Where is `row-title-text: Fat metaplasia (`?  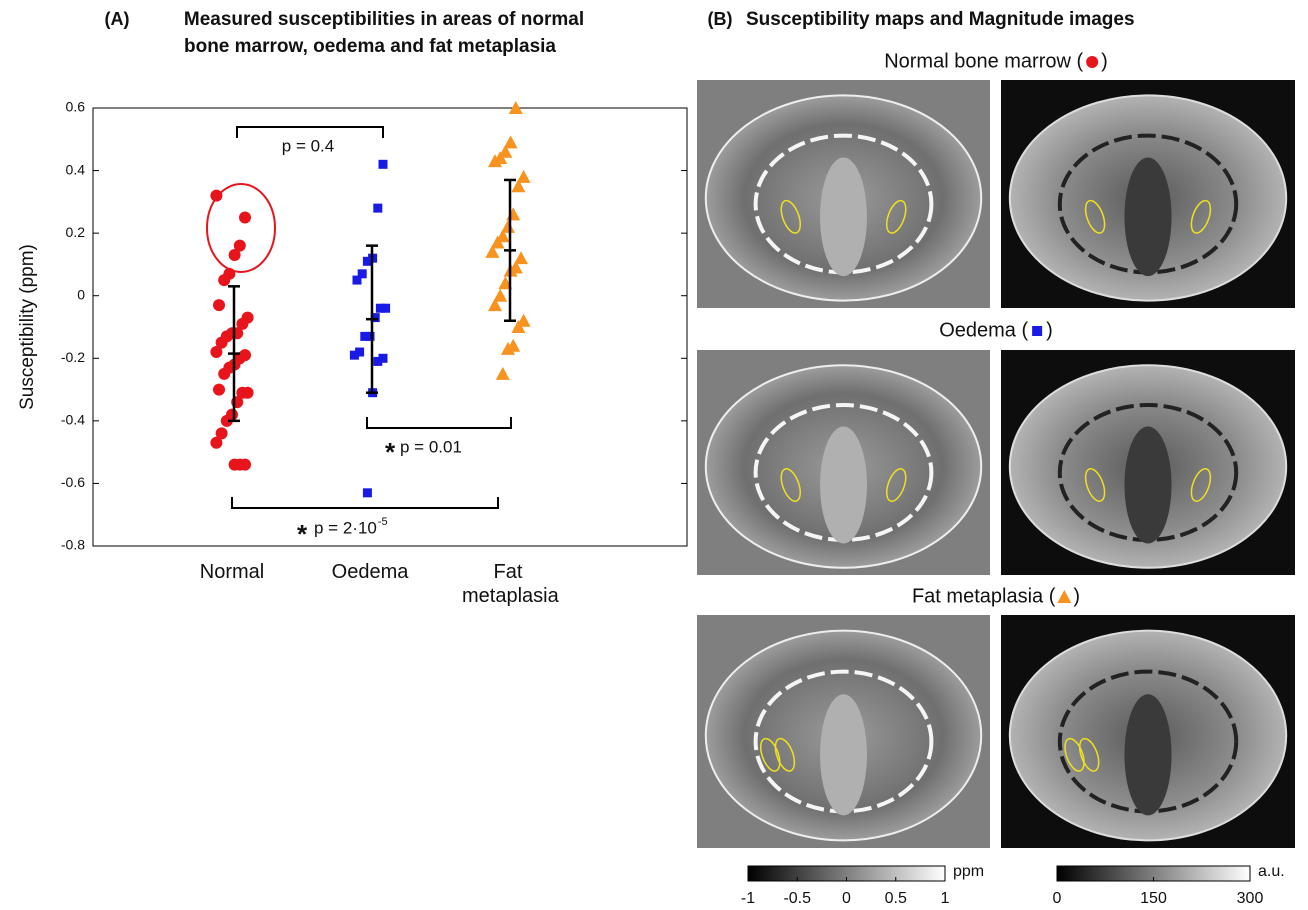
row-title-text: Fat metaplasia ( is located at coordinates (984, 596).